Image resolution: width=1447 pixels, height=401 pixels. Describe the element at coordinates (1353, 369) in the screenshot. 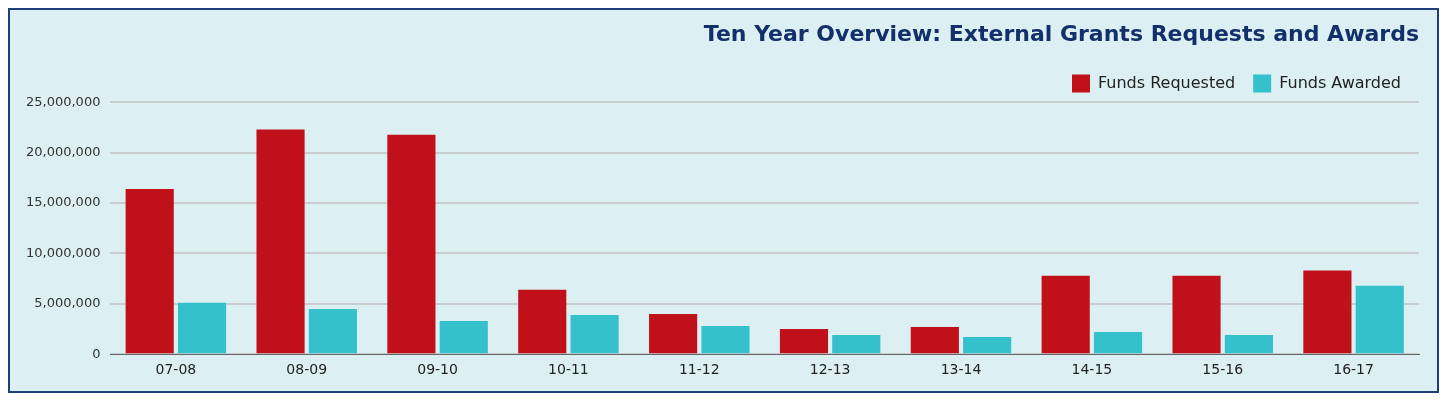

I see `x-tick-label: 16-17` at that location.